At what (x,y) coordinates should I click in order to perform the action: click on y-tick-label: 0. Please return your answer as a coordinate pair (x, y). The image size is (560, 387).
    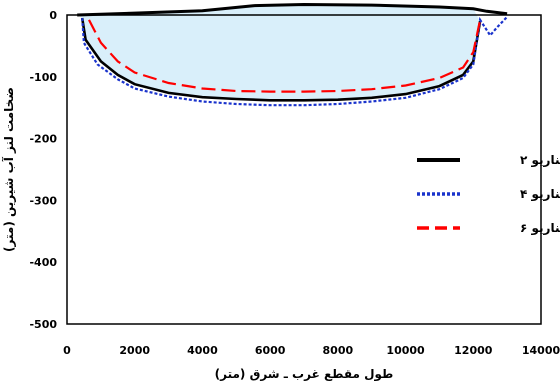
    Looking at the image, I should click on (53, 15).